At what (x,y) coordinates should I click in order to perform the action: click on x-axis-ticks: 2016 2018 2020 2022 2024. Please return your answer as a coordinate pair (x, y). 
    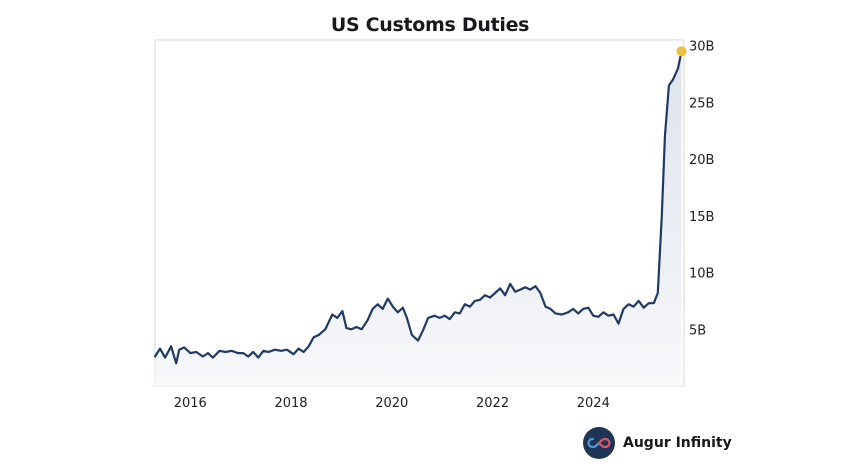
    Looking at the image, I should click on (392, 403).